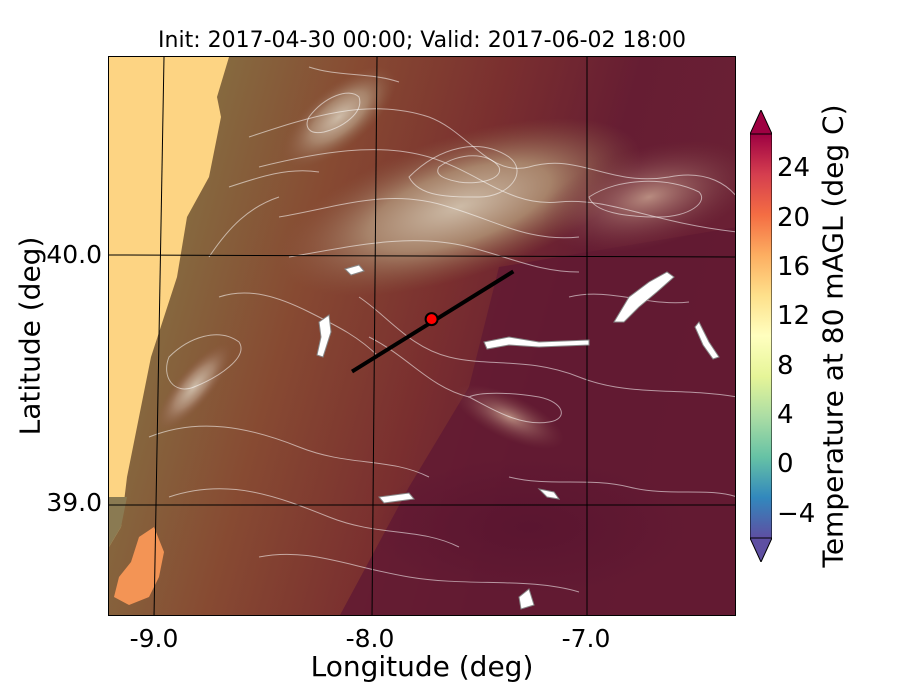 The height and width of the screenshot is (700, 900). Describe the element at coordinates (529, 527) in the screenshot. I see `hot-region` at that location.